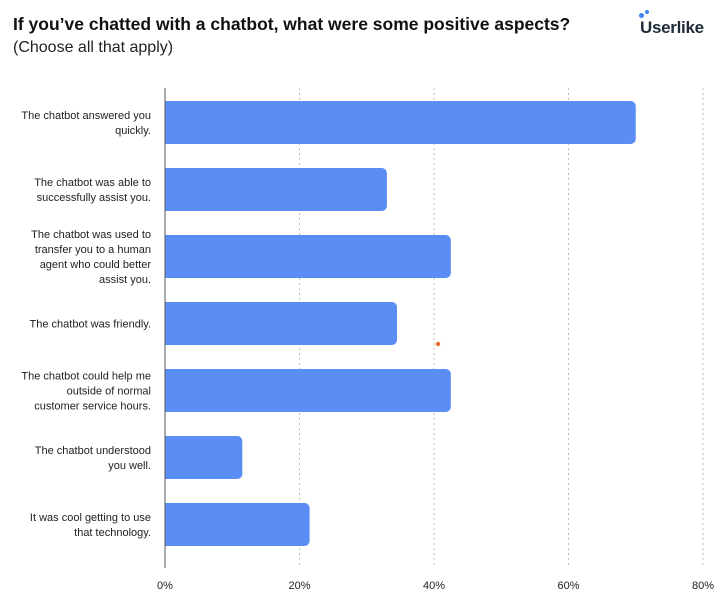  Describe the element at coordinates (438, 344) in the screenshot. I see `annotation-dot` at that location.